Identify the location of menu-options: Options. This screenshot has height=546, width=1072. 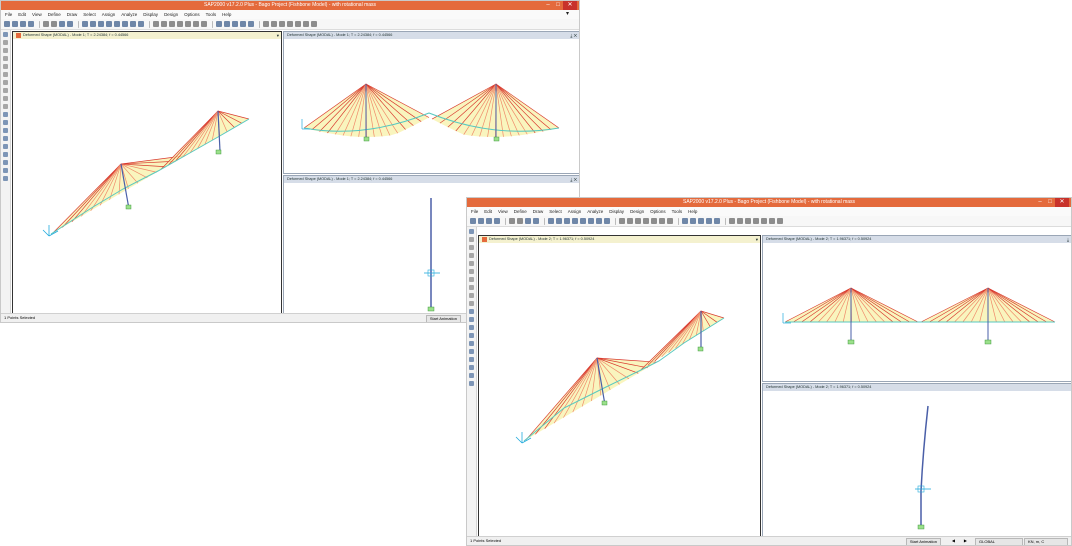
(192, 14).